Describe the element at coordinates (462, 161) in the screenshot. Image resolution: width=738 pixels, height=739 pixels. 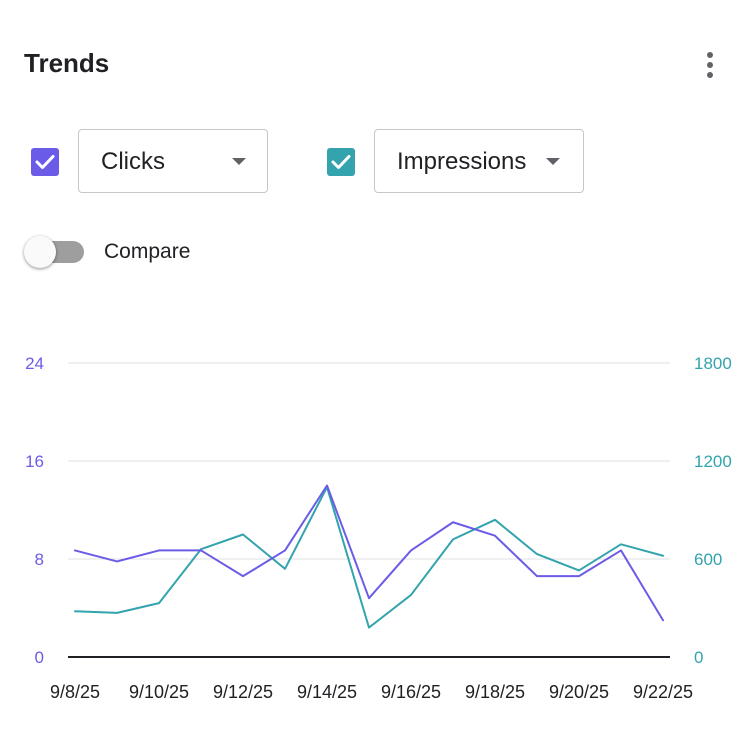
I see `impressions-select-value: Impressions` at that location.